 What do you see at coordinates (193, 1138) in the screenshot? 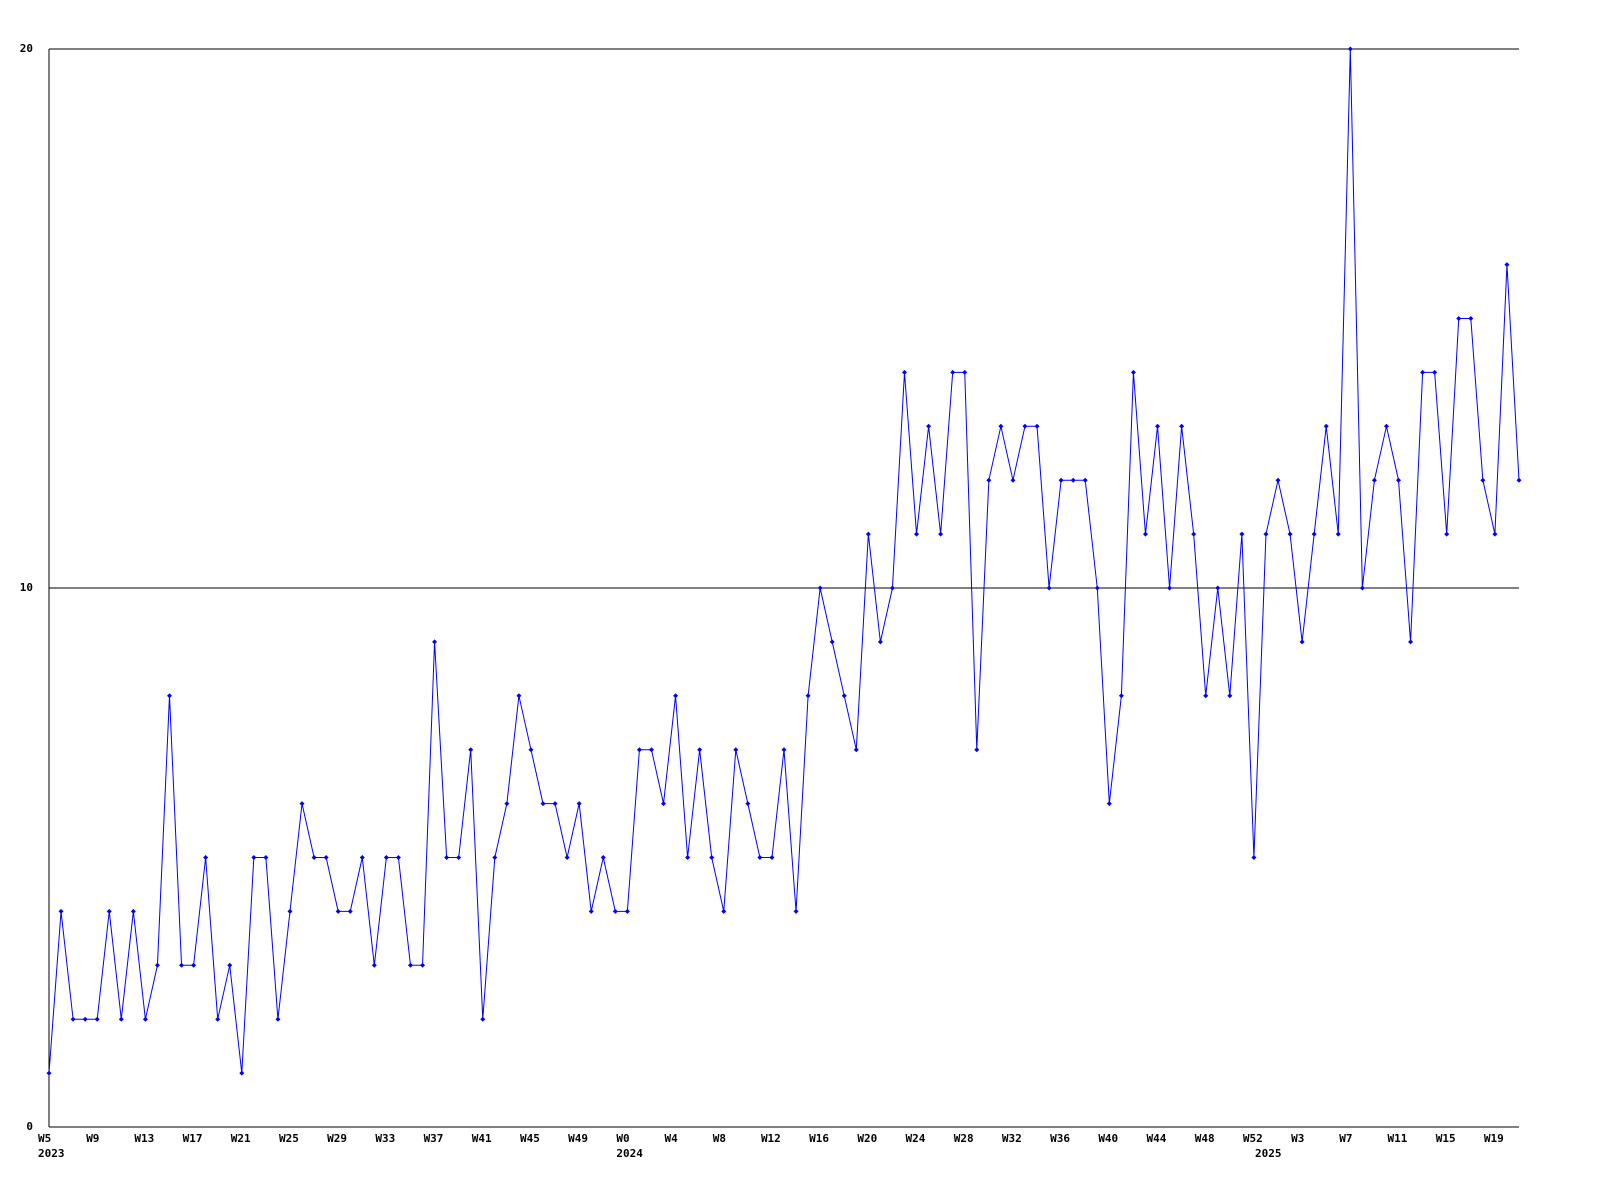
I see `x-tick-label: W17` at bounding box center [193, 1138].